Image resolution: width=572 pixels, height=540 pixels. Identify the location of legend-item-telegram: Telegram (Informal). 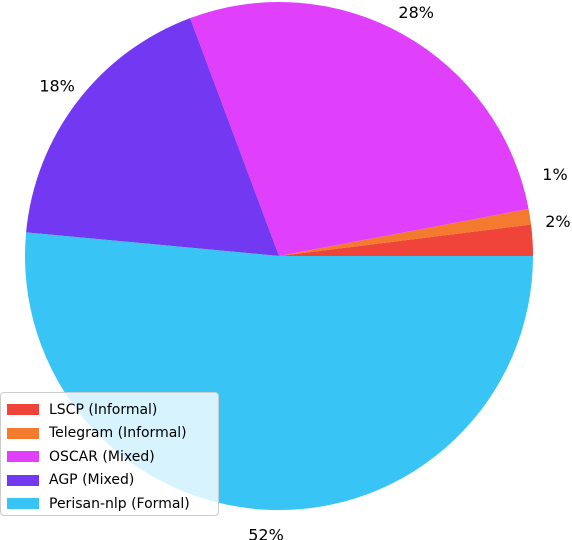
(112, 434).